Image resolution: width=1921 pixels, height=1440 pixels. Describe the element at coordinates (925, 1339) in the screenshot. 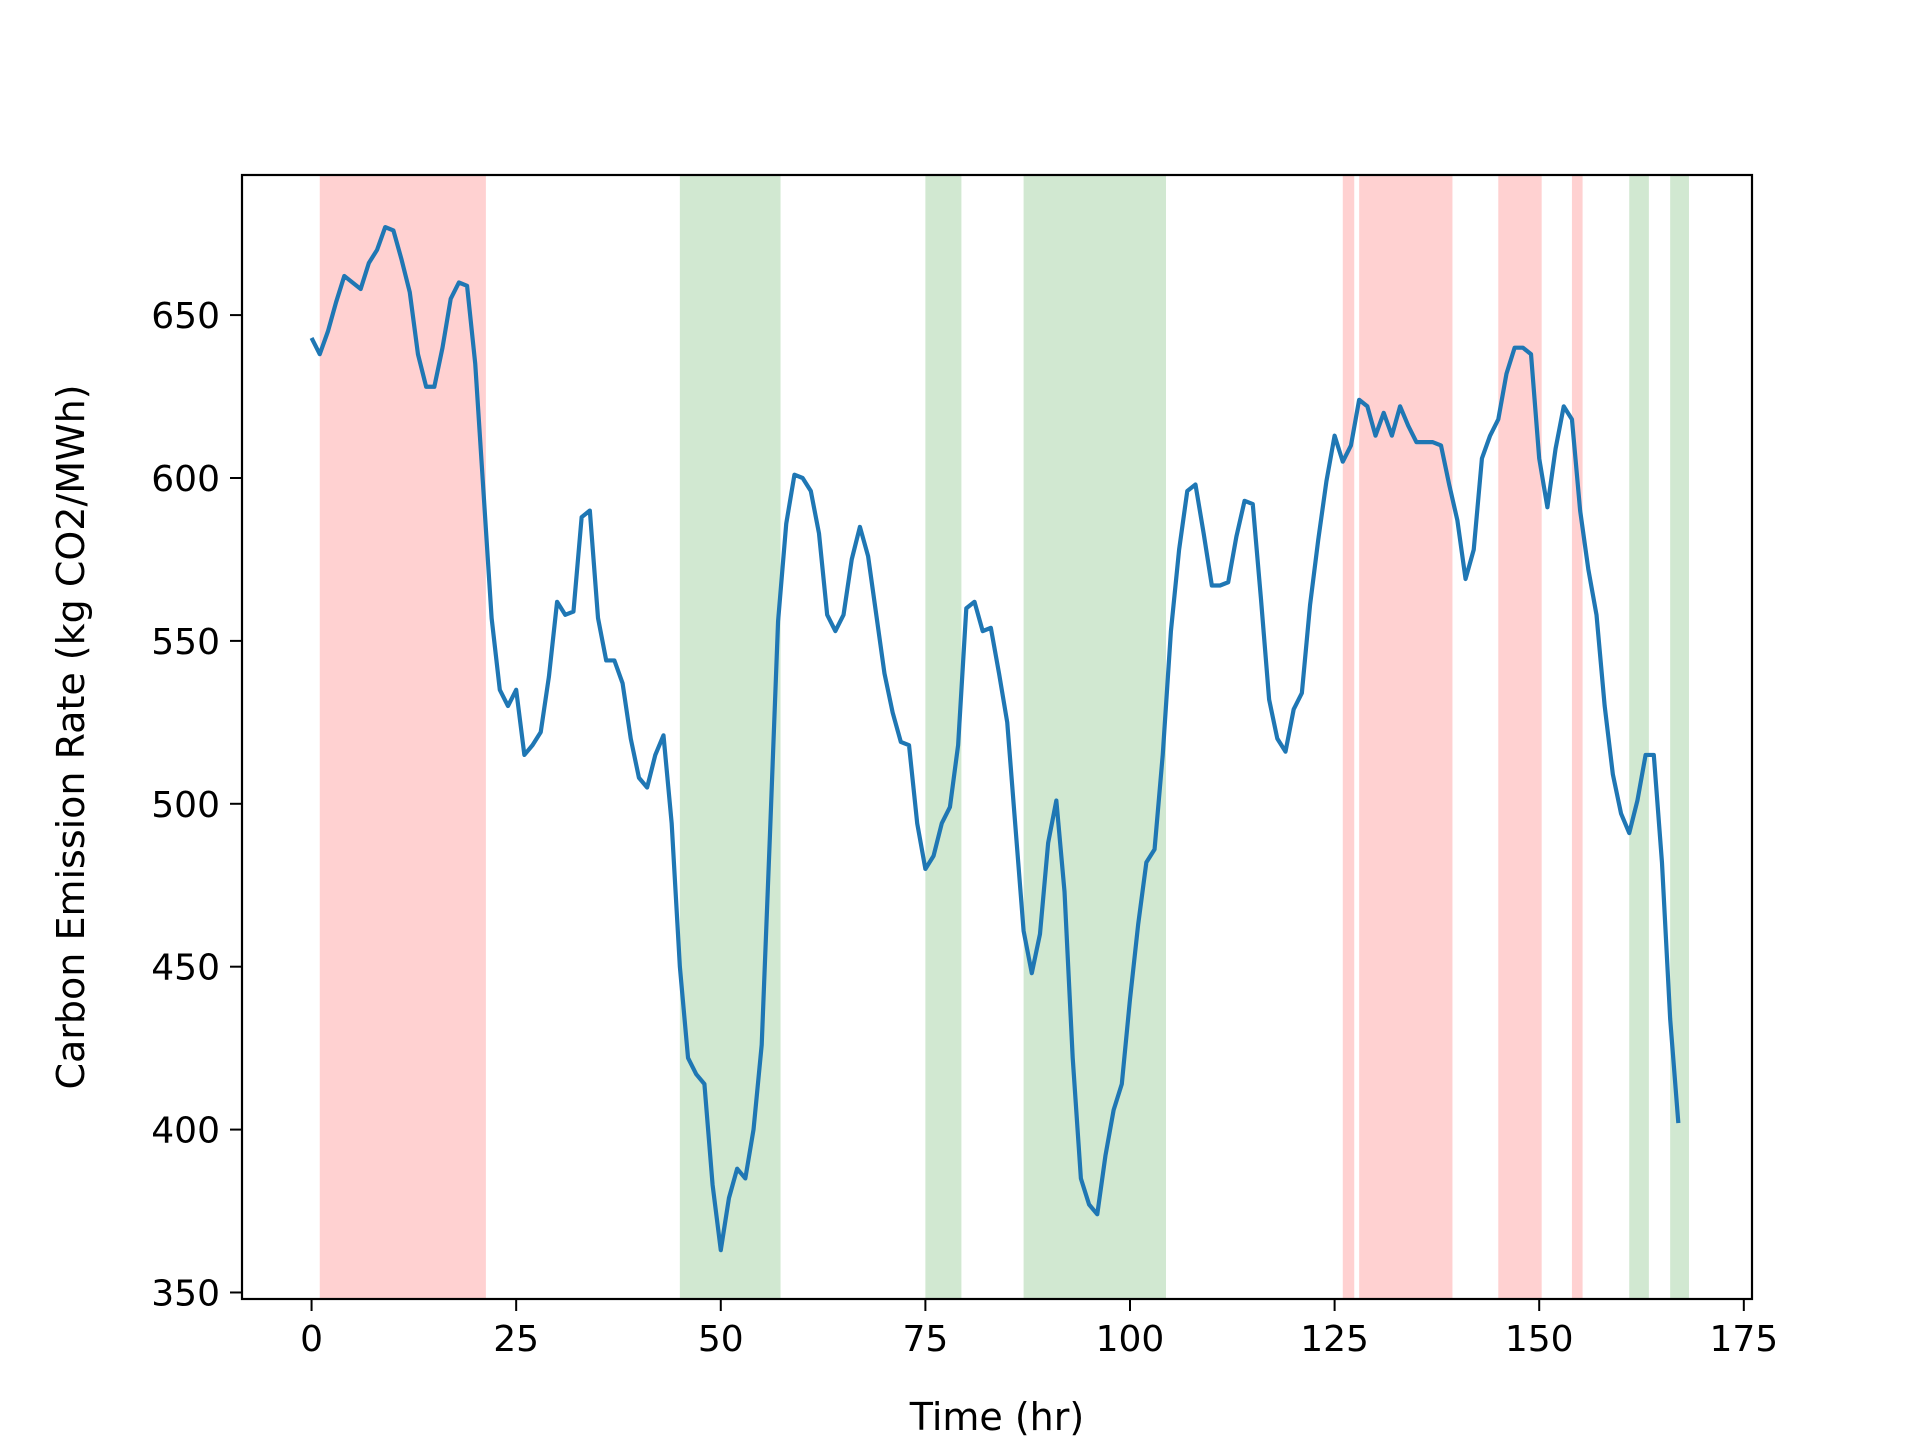

I see `x-tick-label: 75` at that location.